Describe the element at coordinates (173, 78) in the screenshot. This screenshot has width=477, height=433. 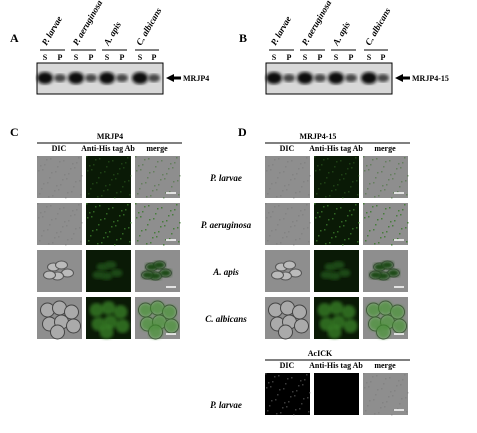
I see `arrow` at that location.